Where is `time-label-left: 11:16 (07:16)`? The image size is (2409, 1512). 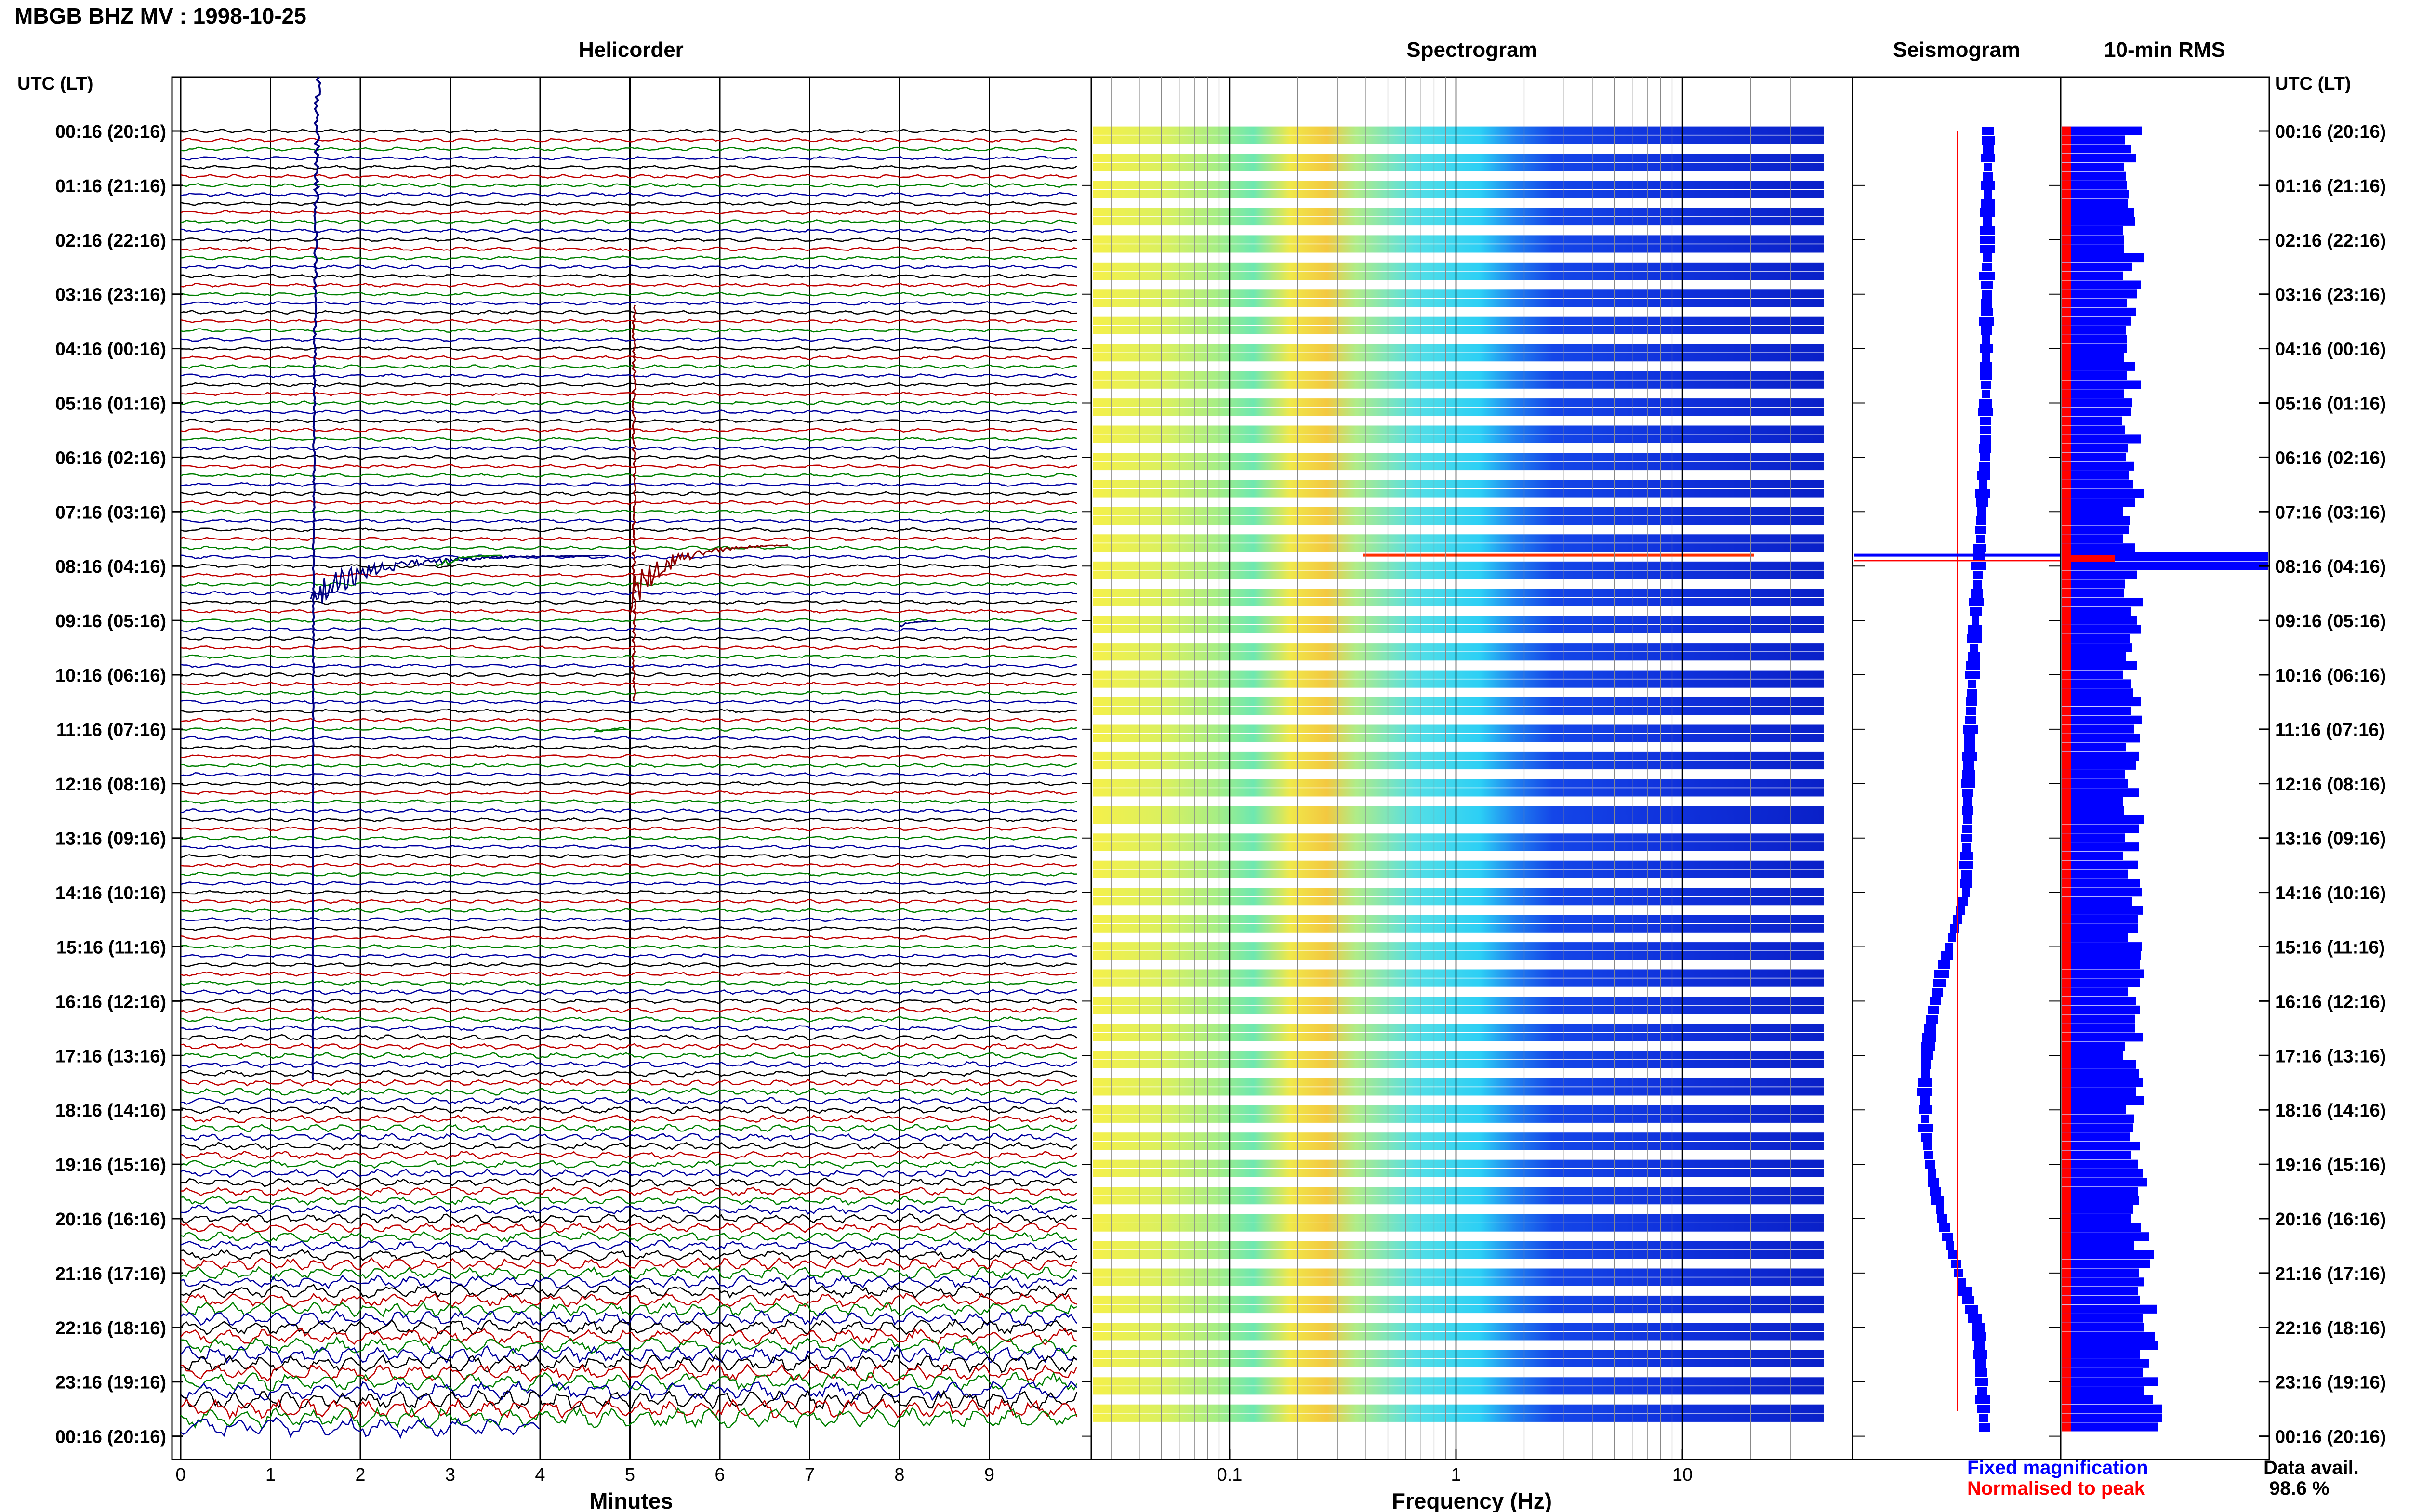
time-label-left: 11:16 (07:16) is located at coordinates (111, 730).